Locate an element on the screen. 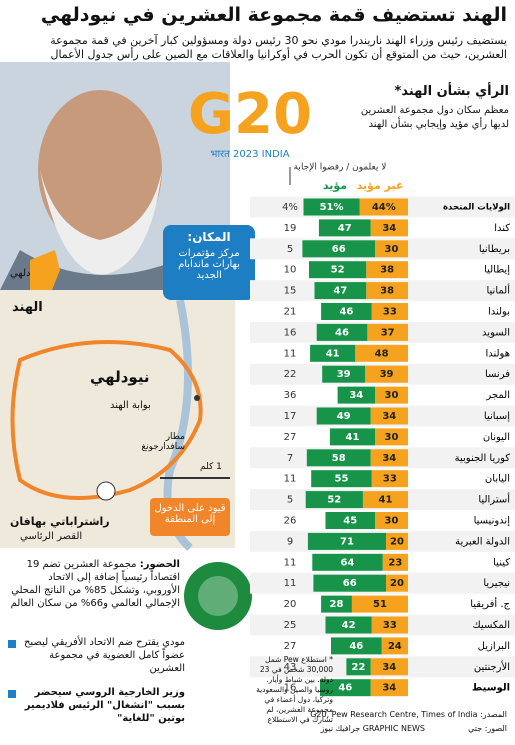 The image size is (515, 745). logo-sub: भारत 2023 INDIA is located at coordinates (249, 154).